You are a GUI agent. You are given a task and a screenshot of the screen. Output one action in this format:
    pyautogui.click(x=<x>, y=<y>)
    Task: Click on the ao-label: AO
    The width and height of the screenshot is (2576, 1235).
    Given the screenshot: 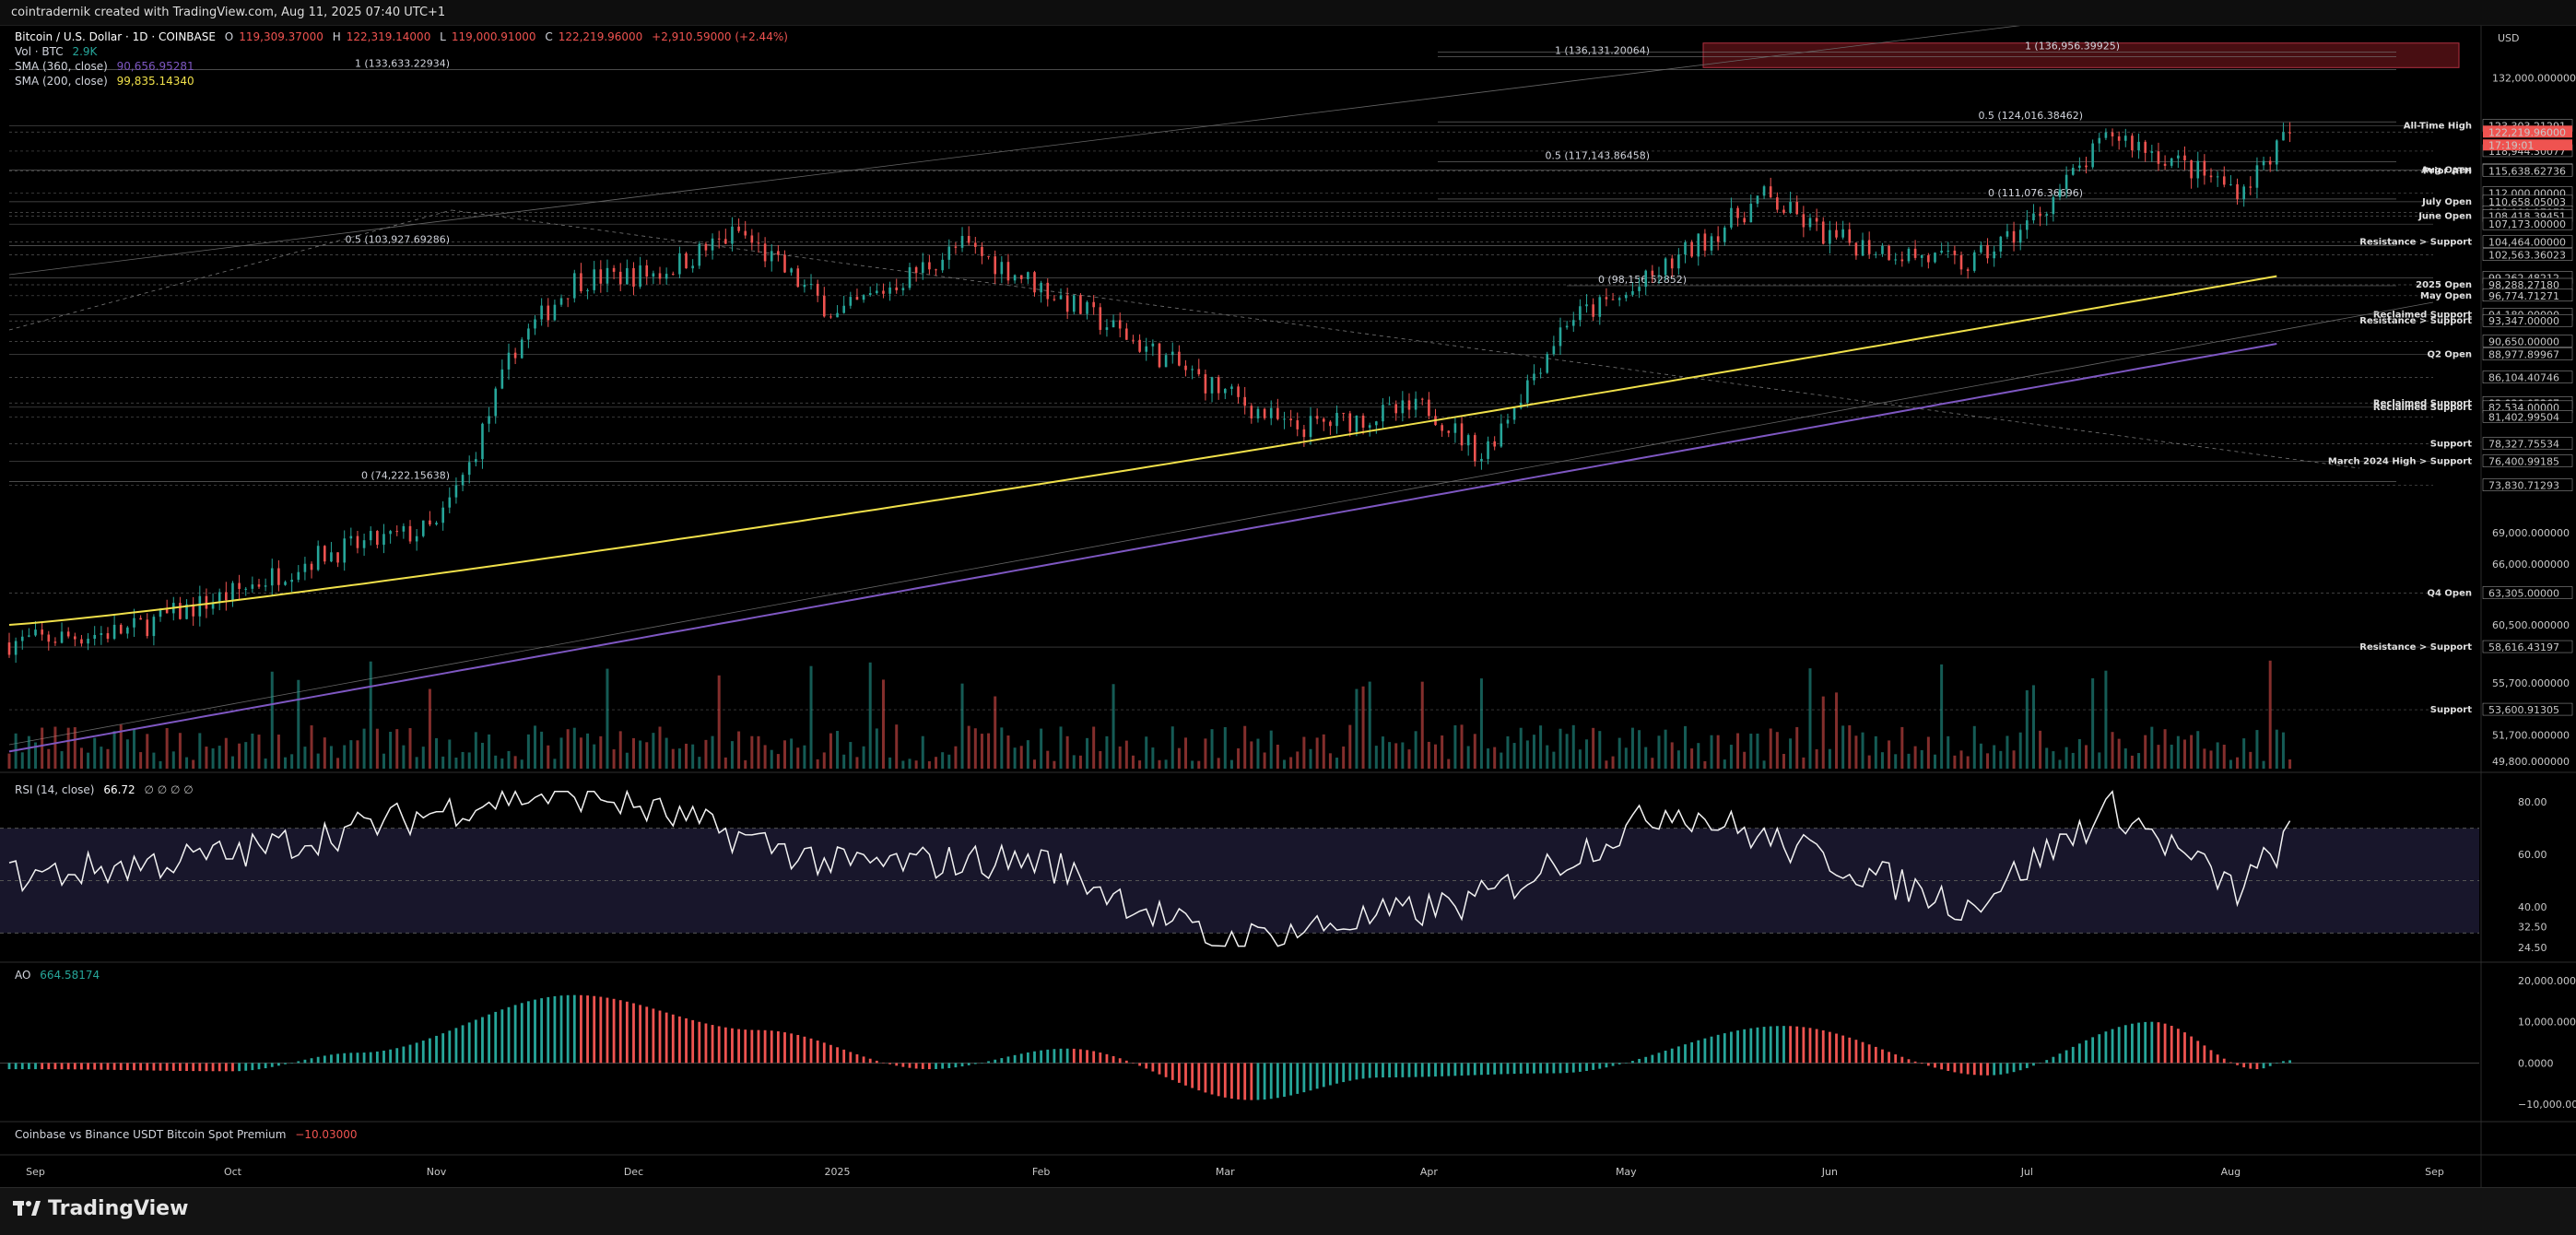 What is the action you would take?
    pyautogui.click(x=23, y=976)
    